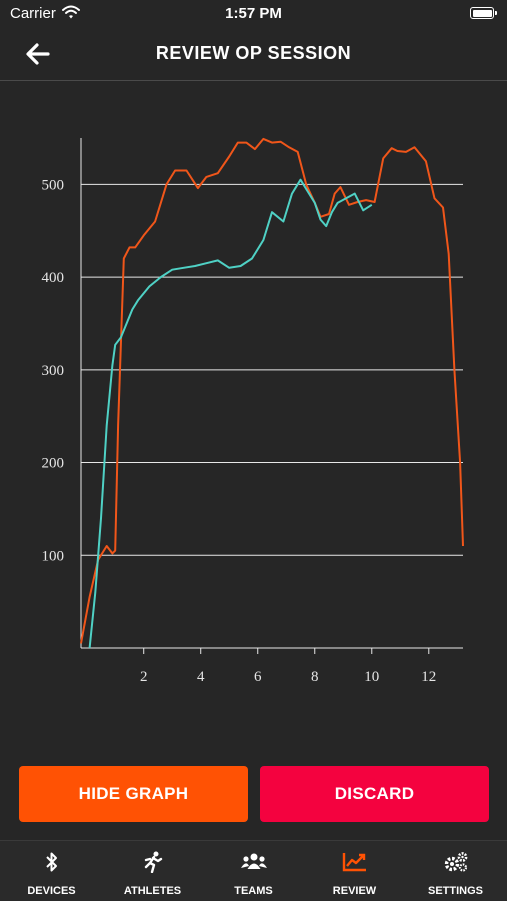  I want to click on x-tick-label: 2, so click(144, 677).